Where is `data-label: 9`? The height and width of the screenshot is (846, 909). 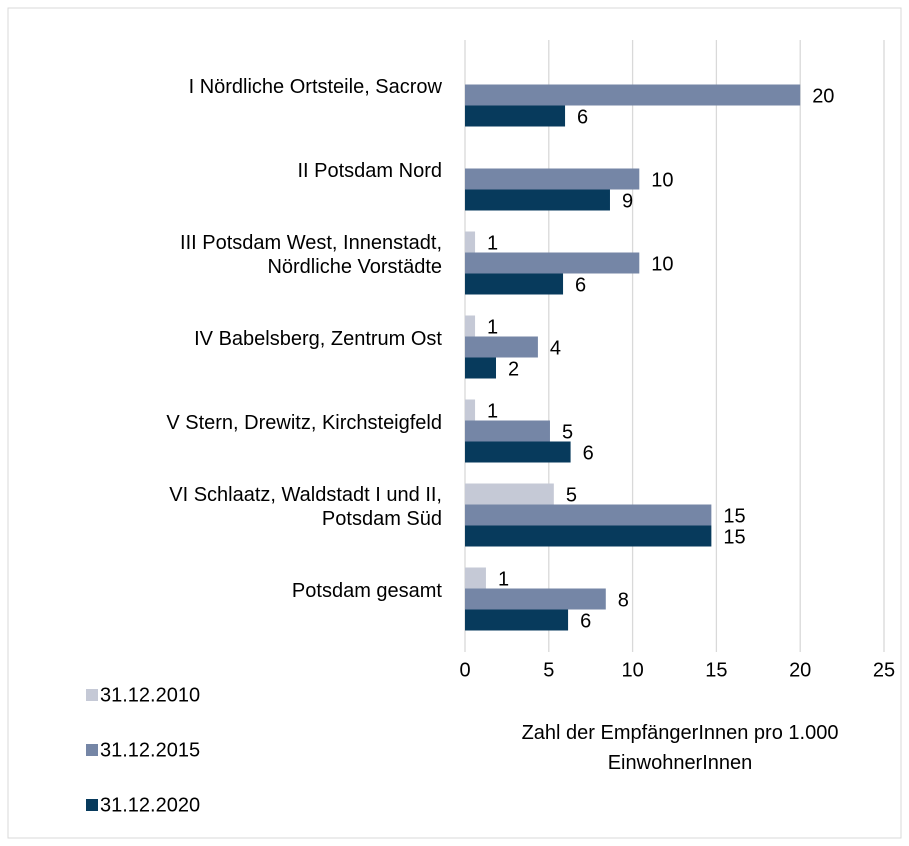 data-label: 9 is located at coordinates (627, 201).